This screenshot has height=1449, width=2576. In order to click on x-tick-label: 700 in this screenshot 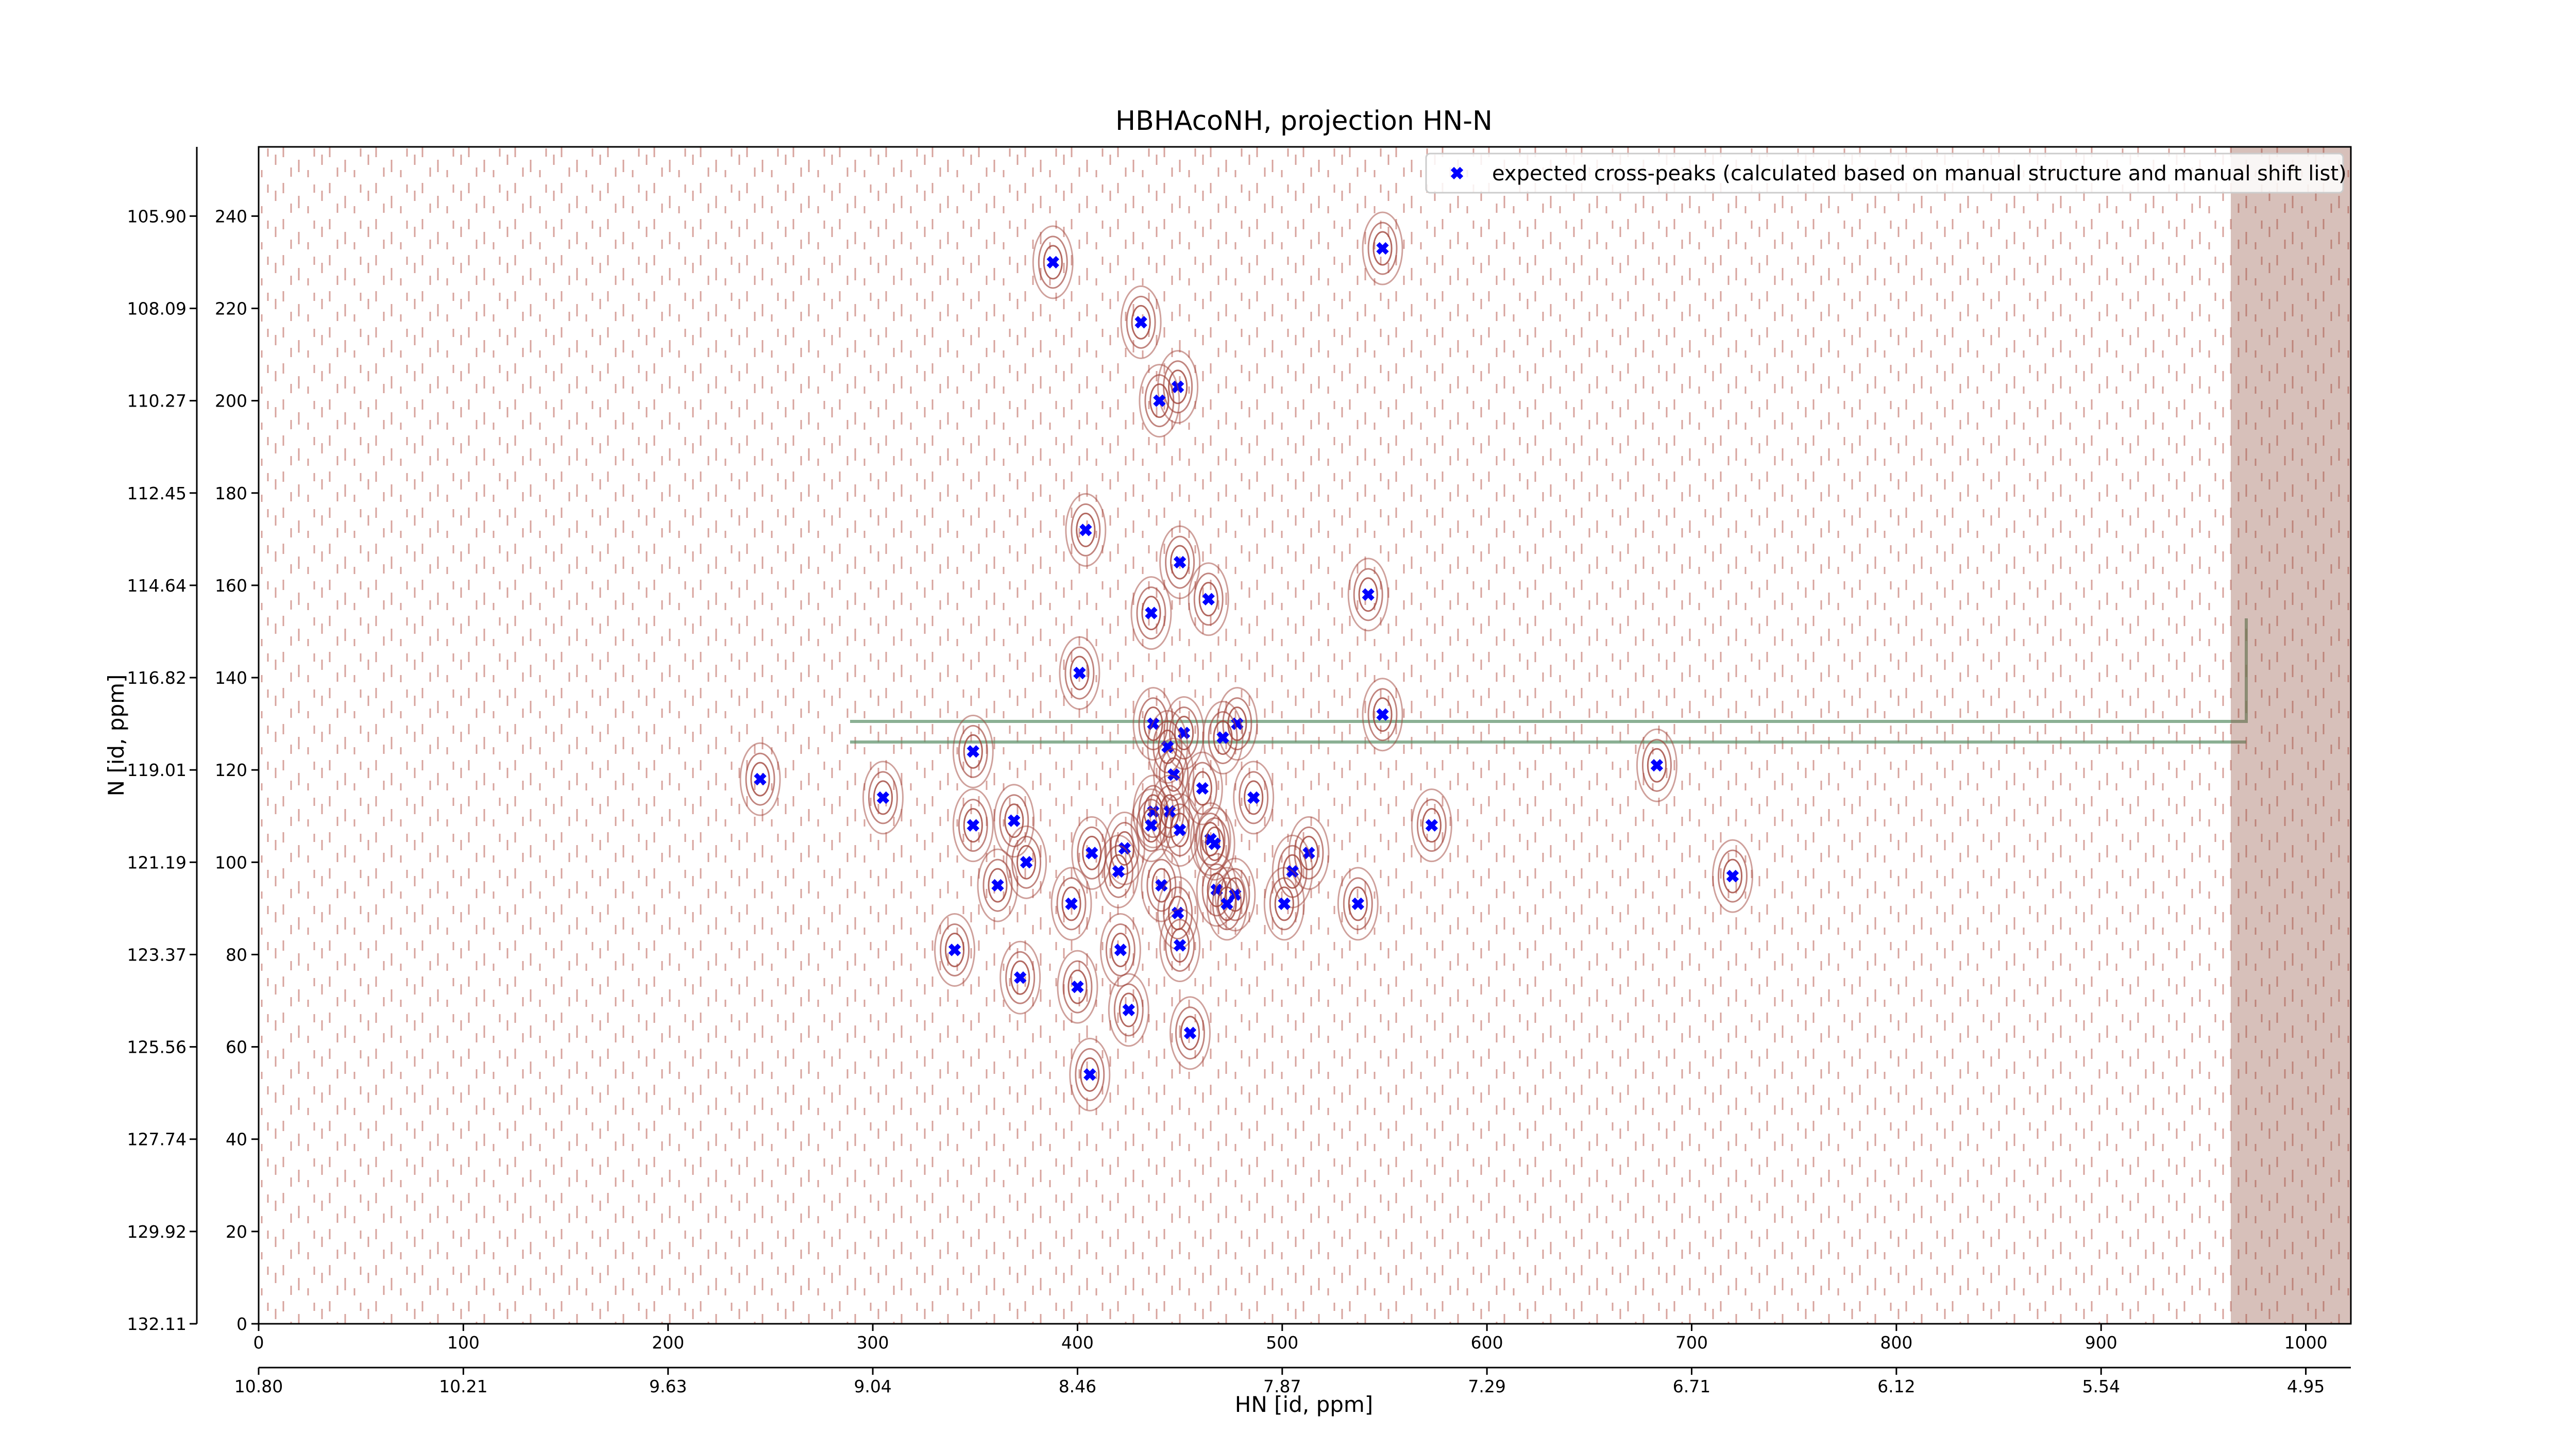, I will do `click(1691, 1343)`.